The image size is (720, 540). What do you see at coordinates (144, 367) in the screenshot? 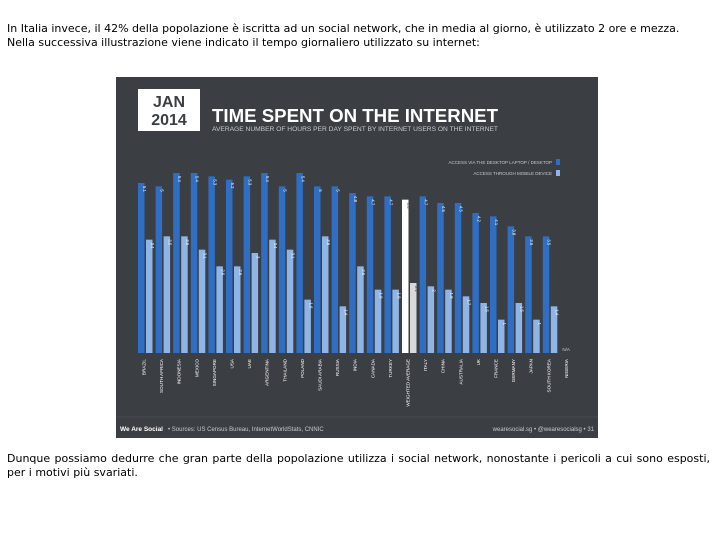
I see `category-label: BRAZIL` at bounding box center [144, 367].